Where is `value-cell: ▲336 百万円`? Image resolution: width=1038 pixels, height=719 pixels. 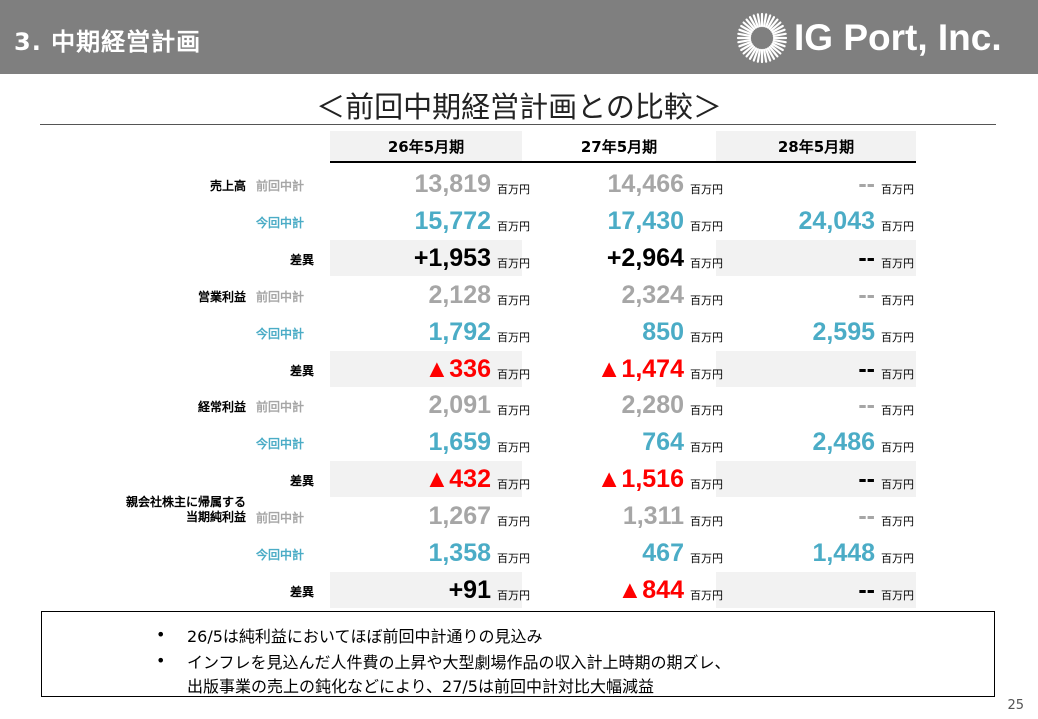 value-cell: ▲336 百万円 is located at coordinates (477, 369).